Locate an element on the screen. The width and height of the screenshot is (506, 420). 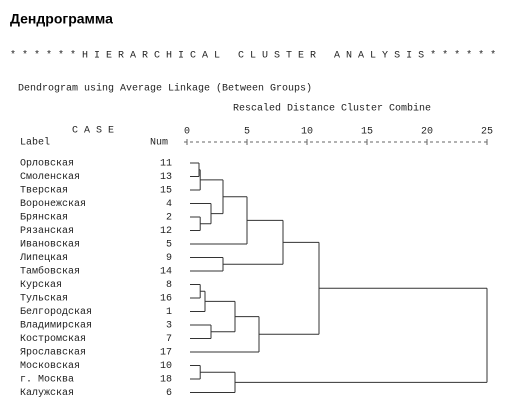
case-num: 3 is located at coordinates (169, 326).